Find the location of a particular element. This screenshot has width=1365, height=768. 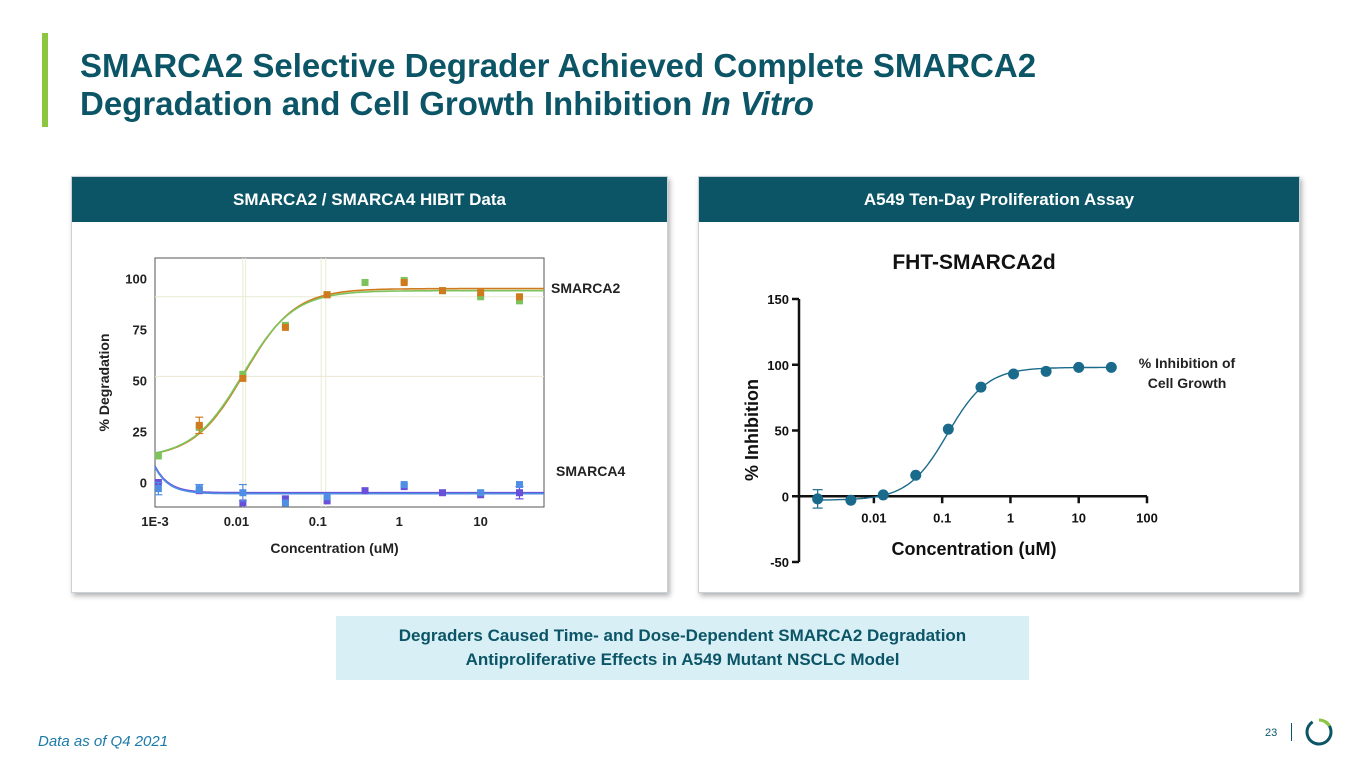

data-date-footnote: Data as of Q4 2021 is located at coordinates (103, 741).